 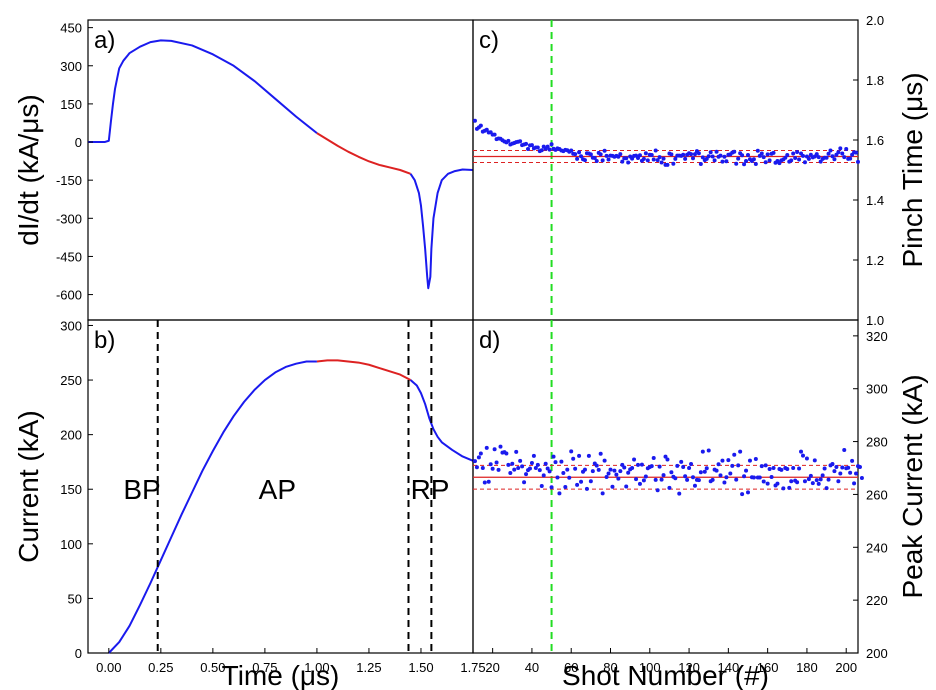 What do you see at coordinates (368, 667) in the screenshot?
I see `x-tick-label-b: 1.25` at bounding box center [368, 667].